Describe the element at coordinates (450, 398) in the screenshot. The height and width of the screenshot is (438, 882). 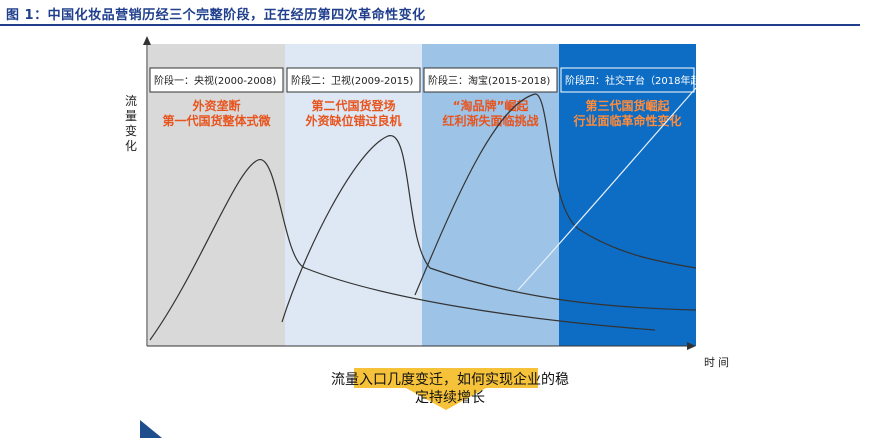
I see `summary-line-2: 定持续增长` at that location.